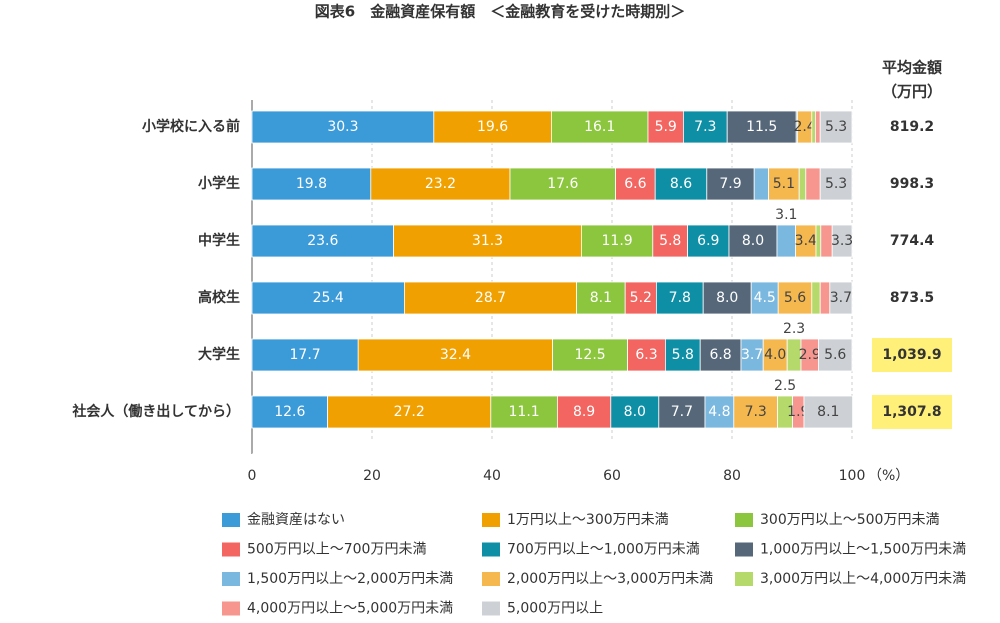  Describe the element at coordinates (794, 329) in the screenshot. I see `data-label: 2.3` at that location.